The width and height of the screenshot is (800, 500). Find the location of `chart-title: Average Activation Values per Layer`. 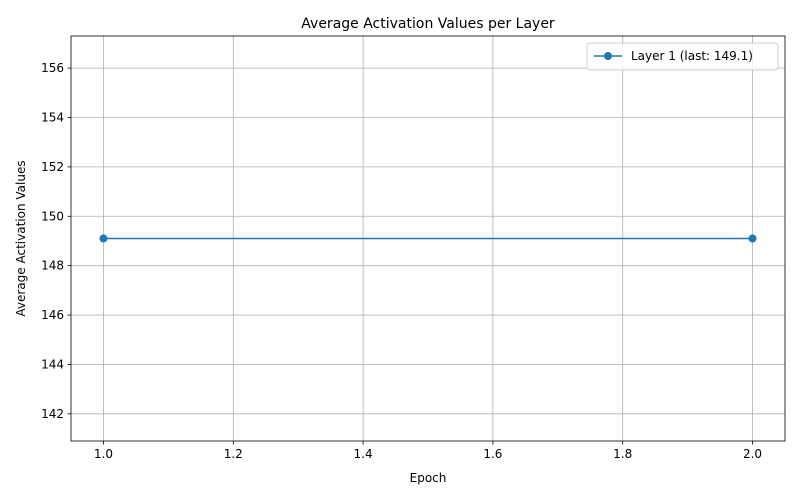

chart-title: Average Activation Values per Layer is located at coordinates (428, 24).